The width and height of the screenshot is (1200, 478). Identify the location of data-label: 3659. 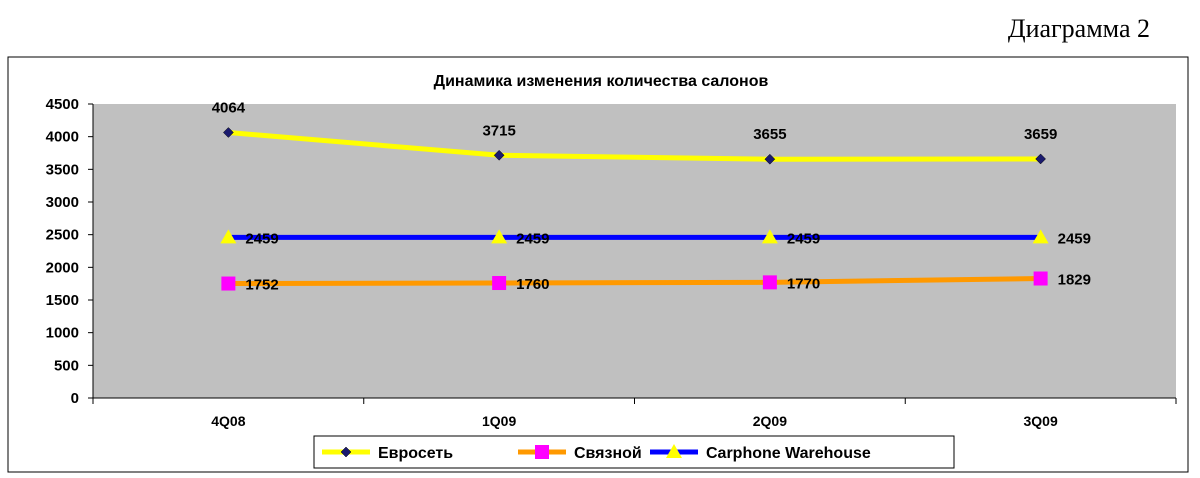
(1040, 134).